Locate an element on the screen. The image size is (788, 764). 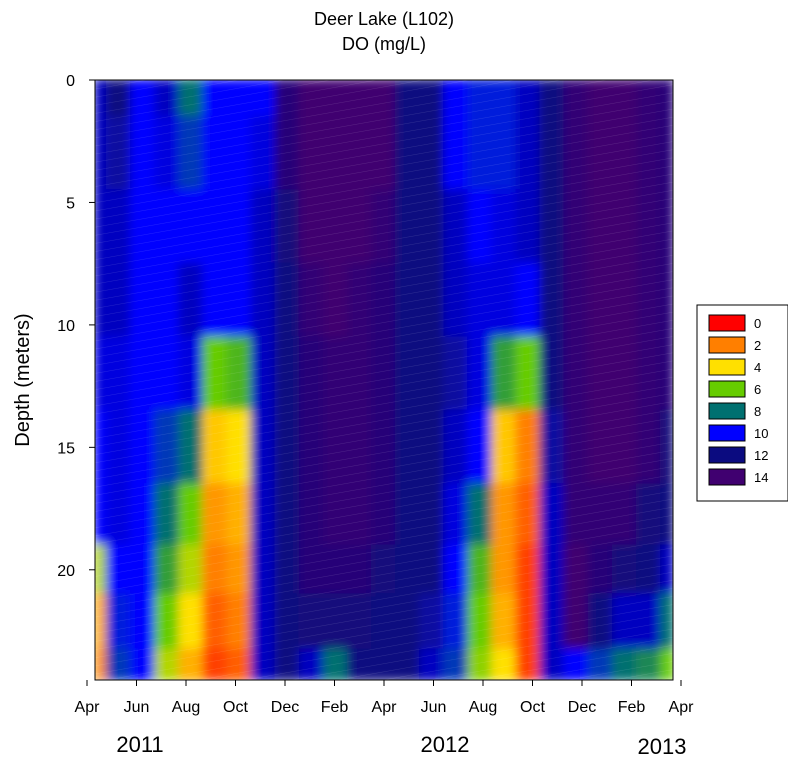
legend-label: 2 is located at coordinates (757, 345).